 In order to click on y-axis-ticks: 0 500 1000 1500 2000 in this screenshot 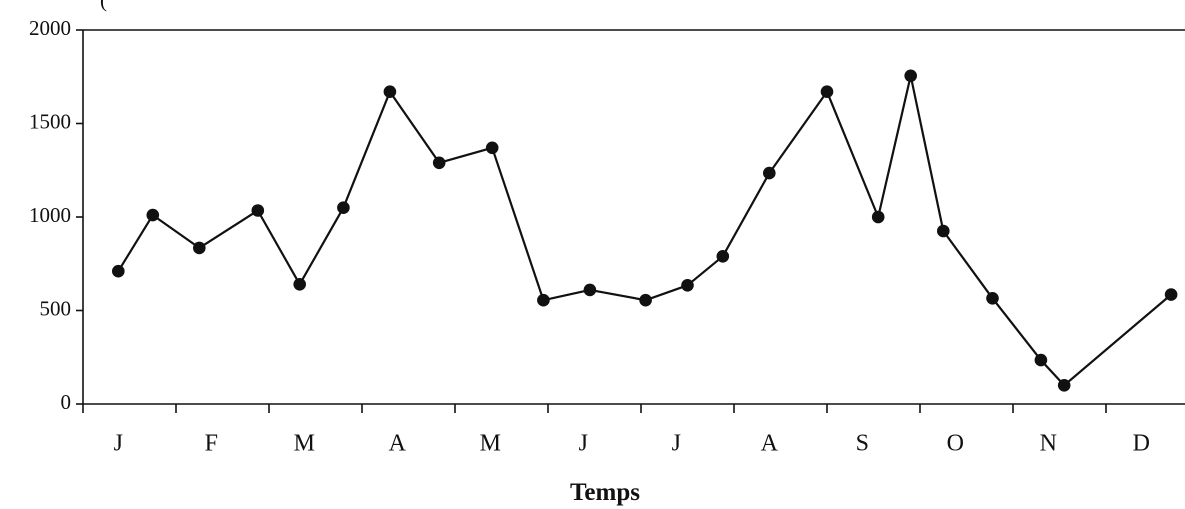, I will do `click(56, 215)`.